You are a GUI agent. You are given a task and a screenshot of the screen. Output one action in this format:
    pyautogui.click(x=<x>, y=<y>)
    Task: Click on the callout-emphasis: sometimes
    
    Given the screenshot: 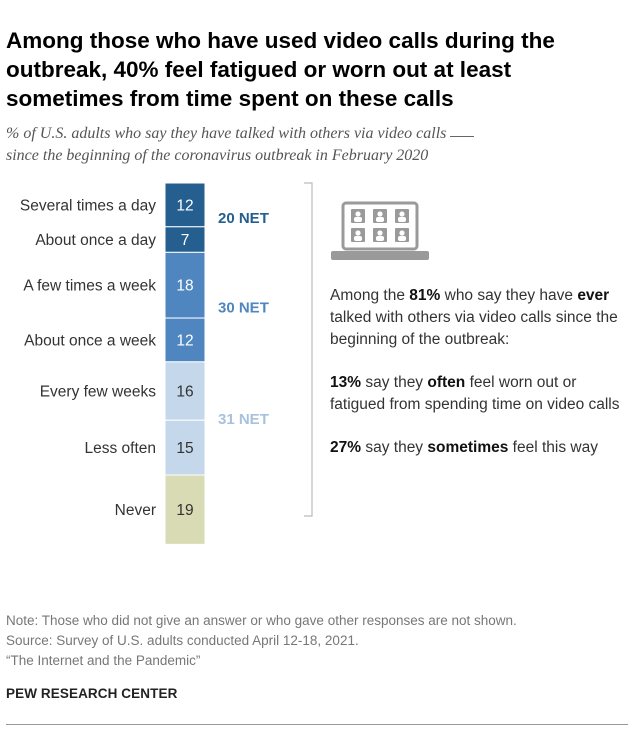 What is the action you would take?
    pyautogui.click(x=468, y=447)
    